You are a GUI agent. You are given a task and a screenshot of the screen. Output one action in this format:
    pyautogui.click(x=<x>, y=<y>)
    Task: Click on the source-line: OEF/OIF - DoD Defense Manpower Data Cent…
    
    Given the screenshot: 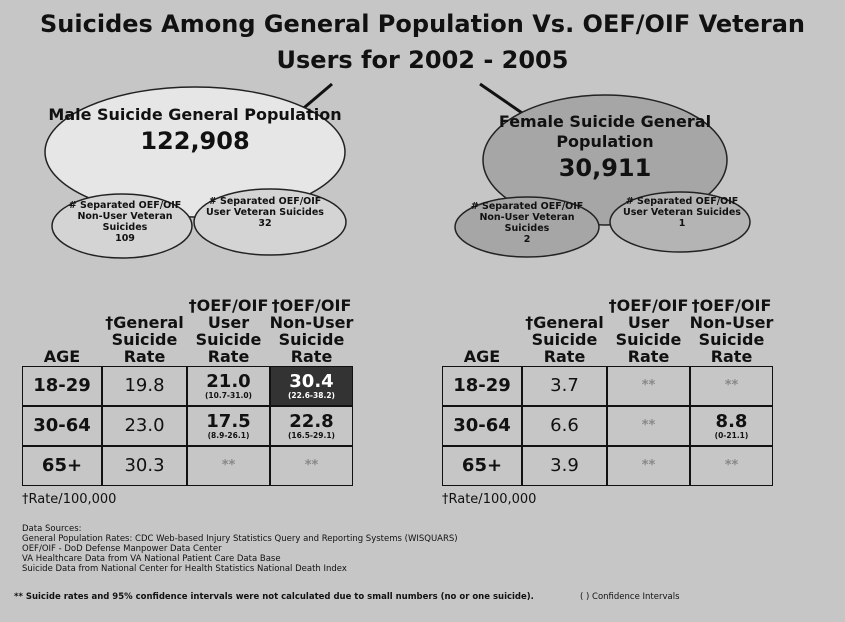 What is the action you would take?
    pyautogui.click(x=122, y=549)
    